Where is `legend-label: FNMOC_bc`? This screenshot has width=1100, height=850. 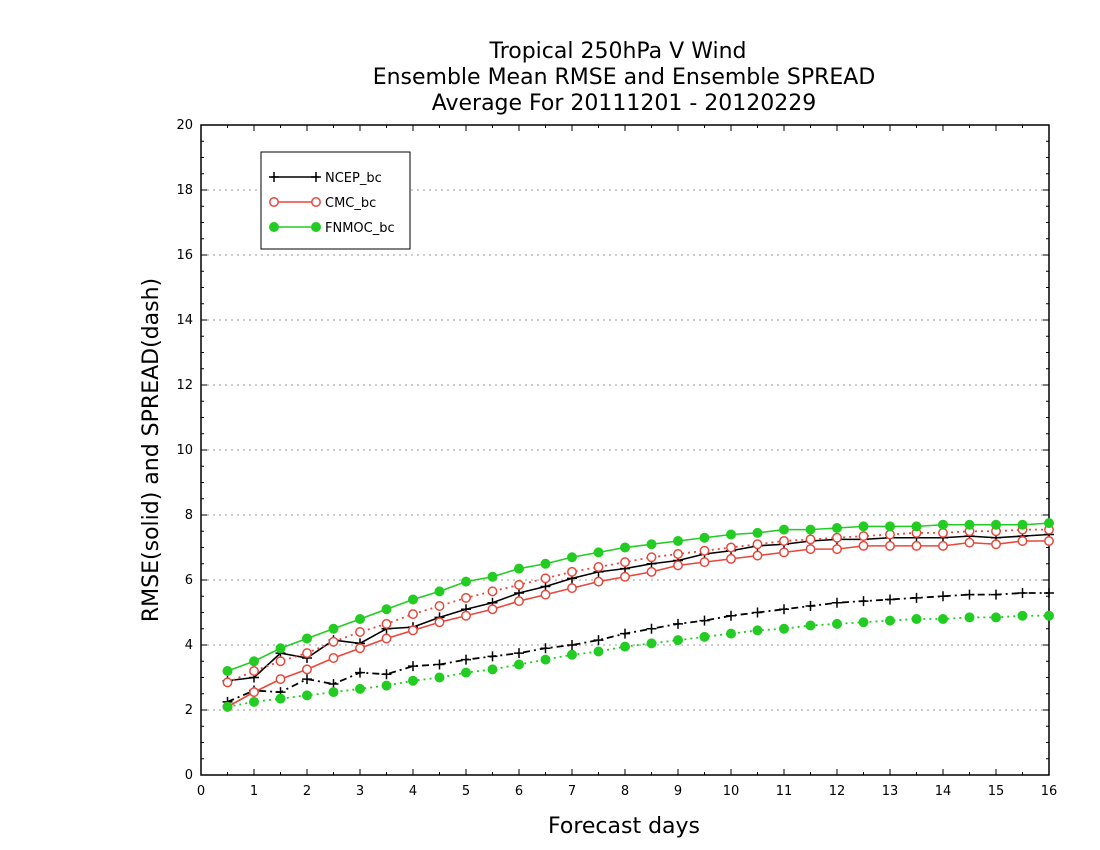
legend-label: FNMOC_bc is located at coordinates (360, 228).